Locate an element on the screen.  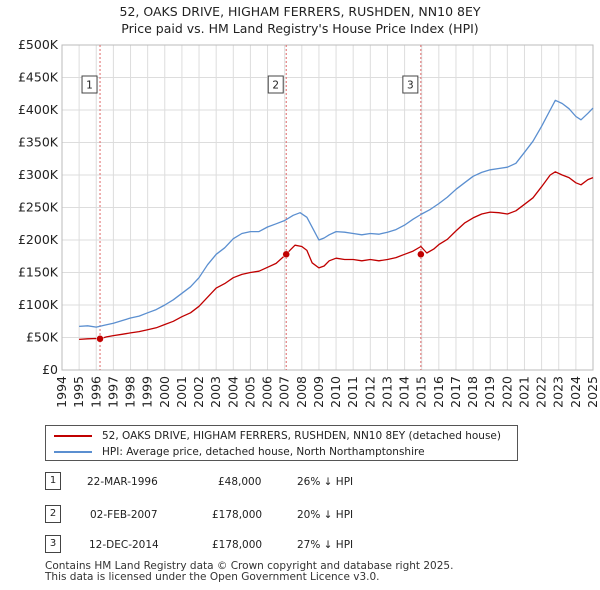
transaction-number-badge: 2 is located at coordinates (53, 514).